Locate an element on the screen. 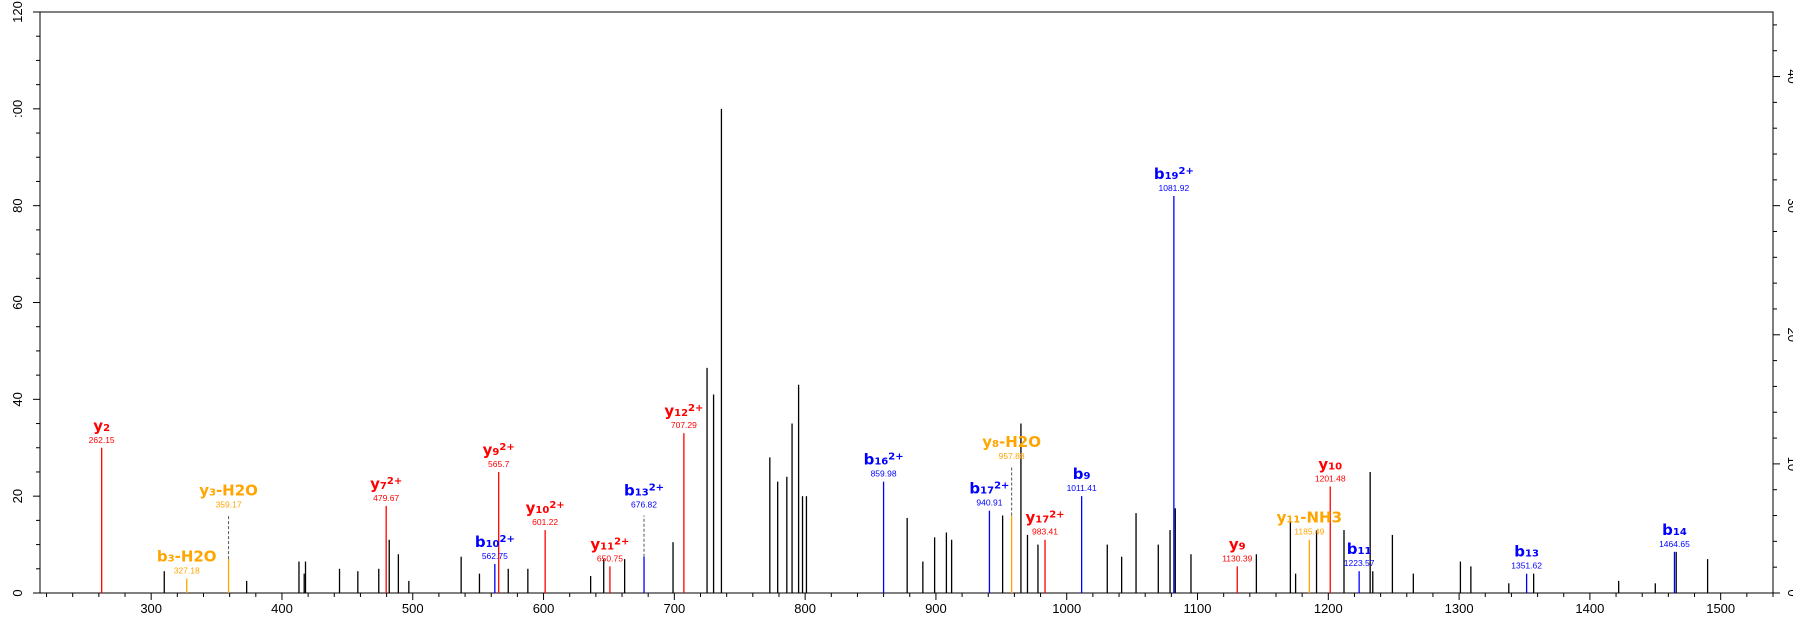 This screenshot has width=1793, height=622. ion-mz: 940.91 is located at coordinates (989, 503).